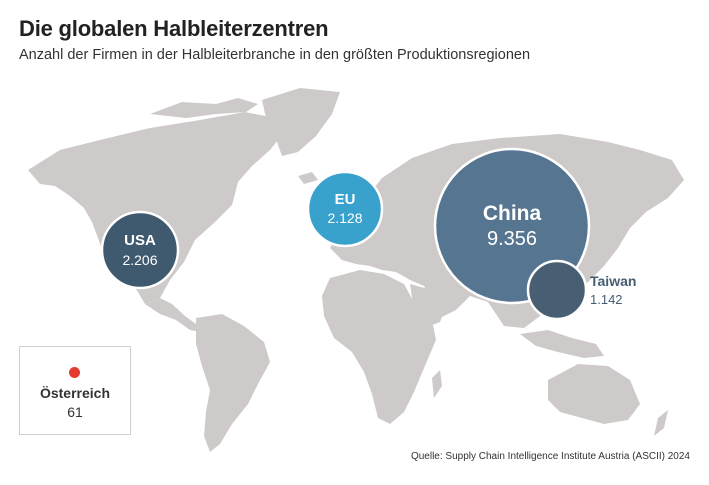 The height and width of the screenshot is (485, 709). I want to click on usa-bubble, so click(140, 250).